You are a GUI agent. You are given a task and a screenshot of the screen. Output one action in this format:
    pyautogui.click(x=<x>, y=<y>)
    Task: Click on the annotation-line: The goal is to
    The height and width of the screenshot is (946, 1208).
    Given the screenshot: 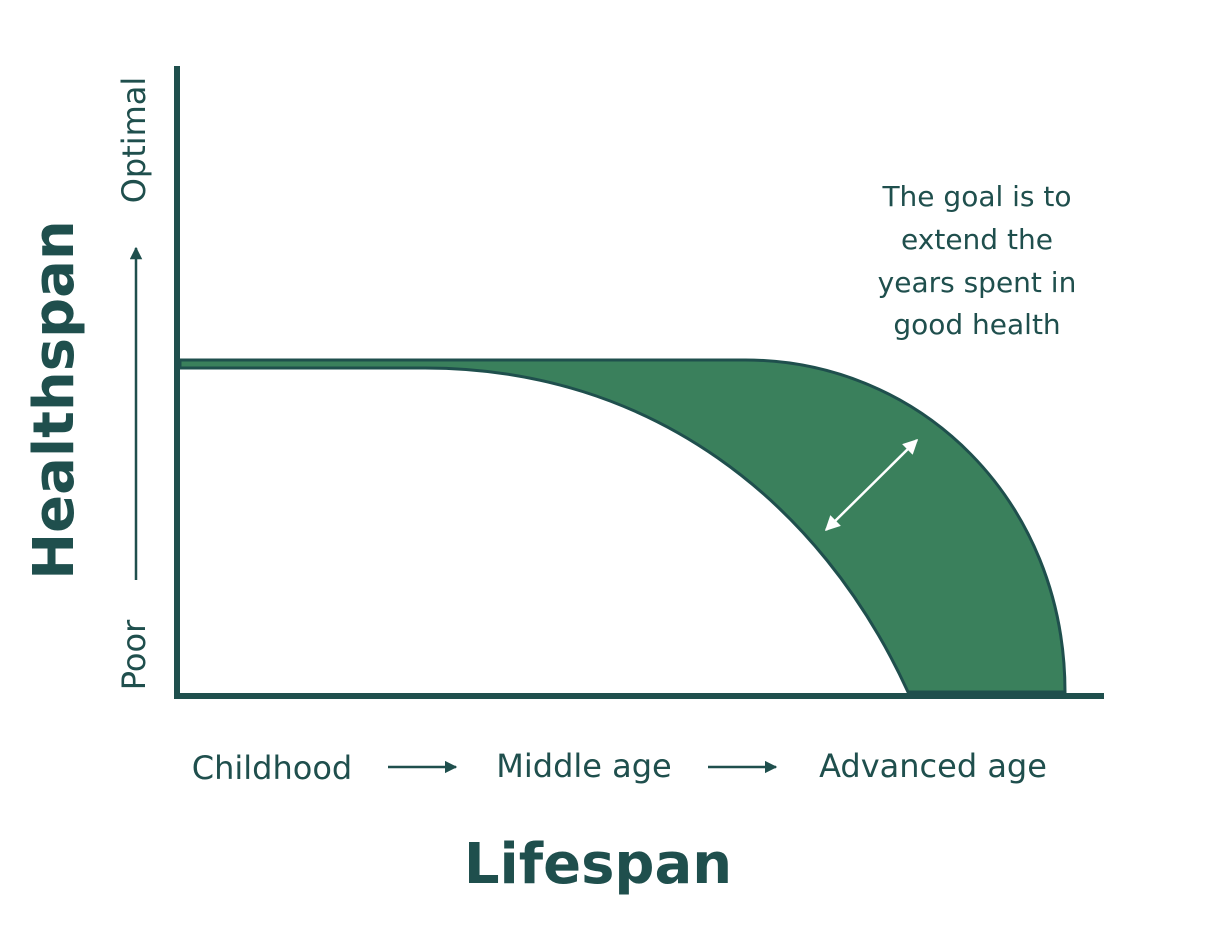 What is the action you would take?
    pyautogui.click(x=976, y=196)
    